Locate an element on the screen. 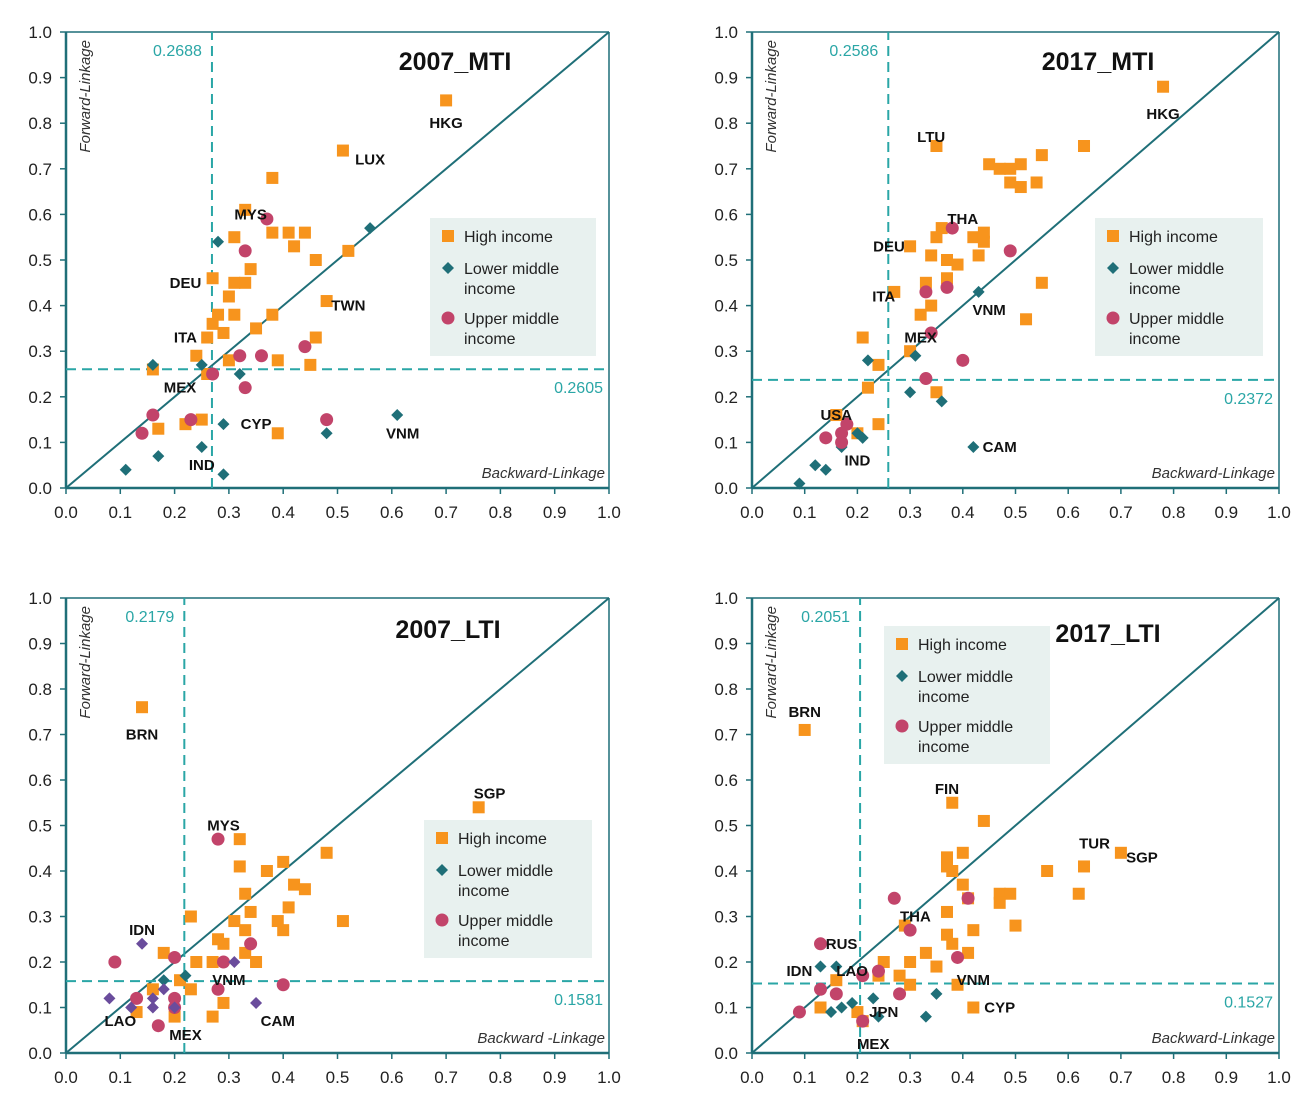 This screenshot has width=1299, height=1093. legend-label: High income is located at coordinates (962, 645).